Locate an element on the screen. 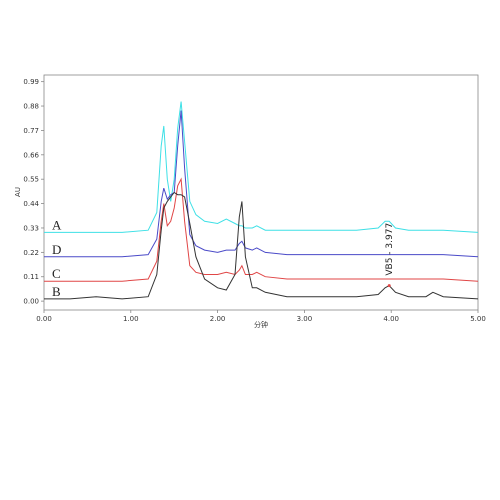 The width and height of the screenshot is (500, 500). series-label: A is located at coordinates (57, 224).